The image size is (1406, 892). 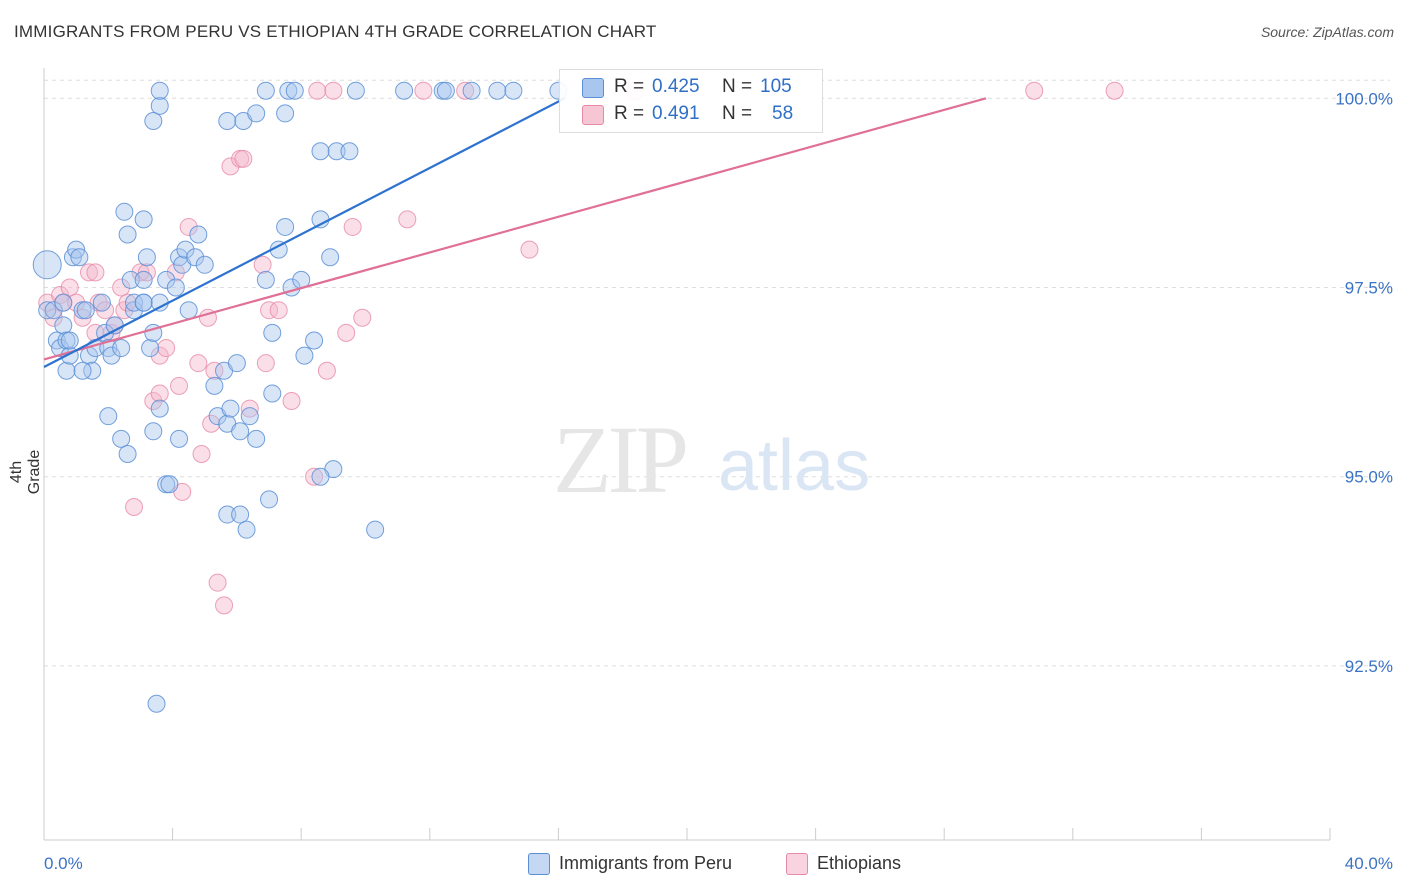 What do you see at coordinates (711, 459) in the screenshot?
I see `watermark: ZIP atlas` at bounding box center [711, 459].